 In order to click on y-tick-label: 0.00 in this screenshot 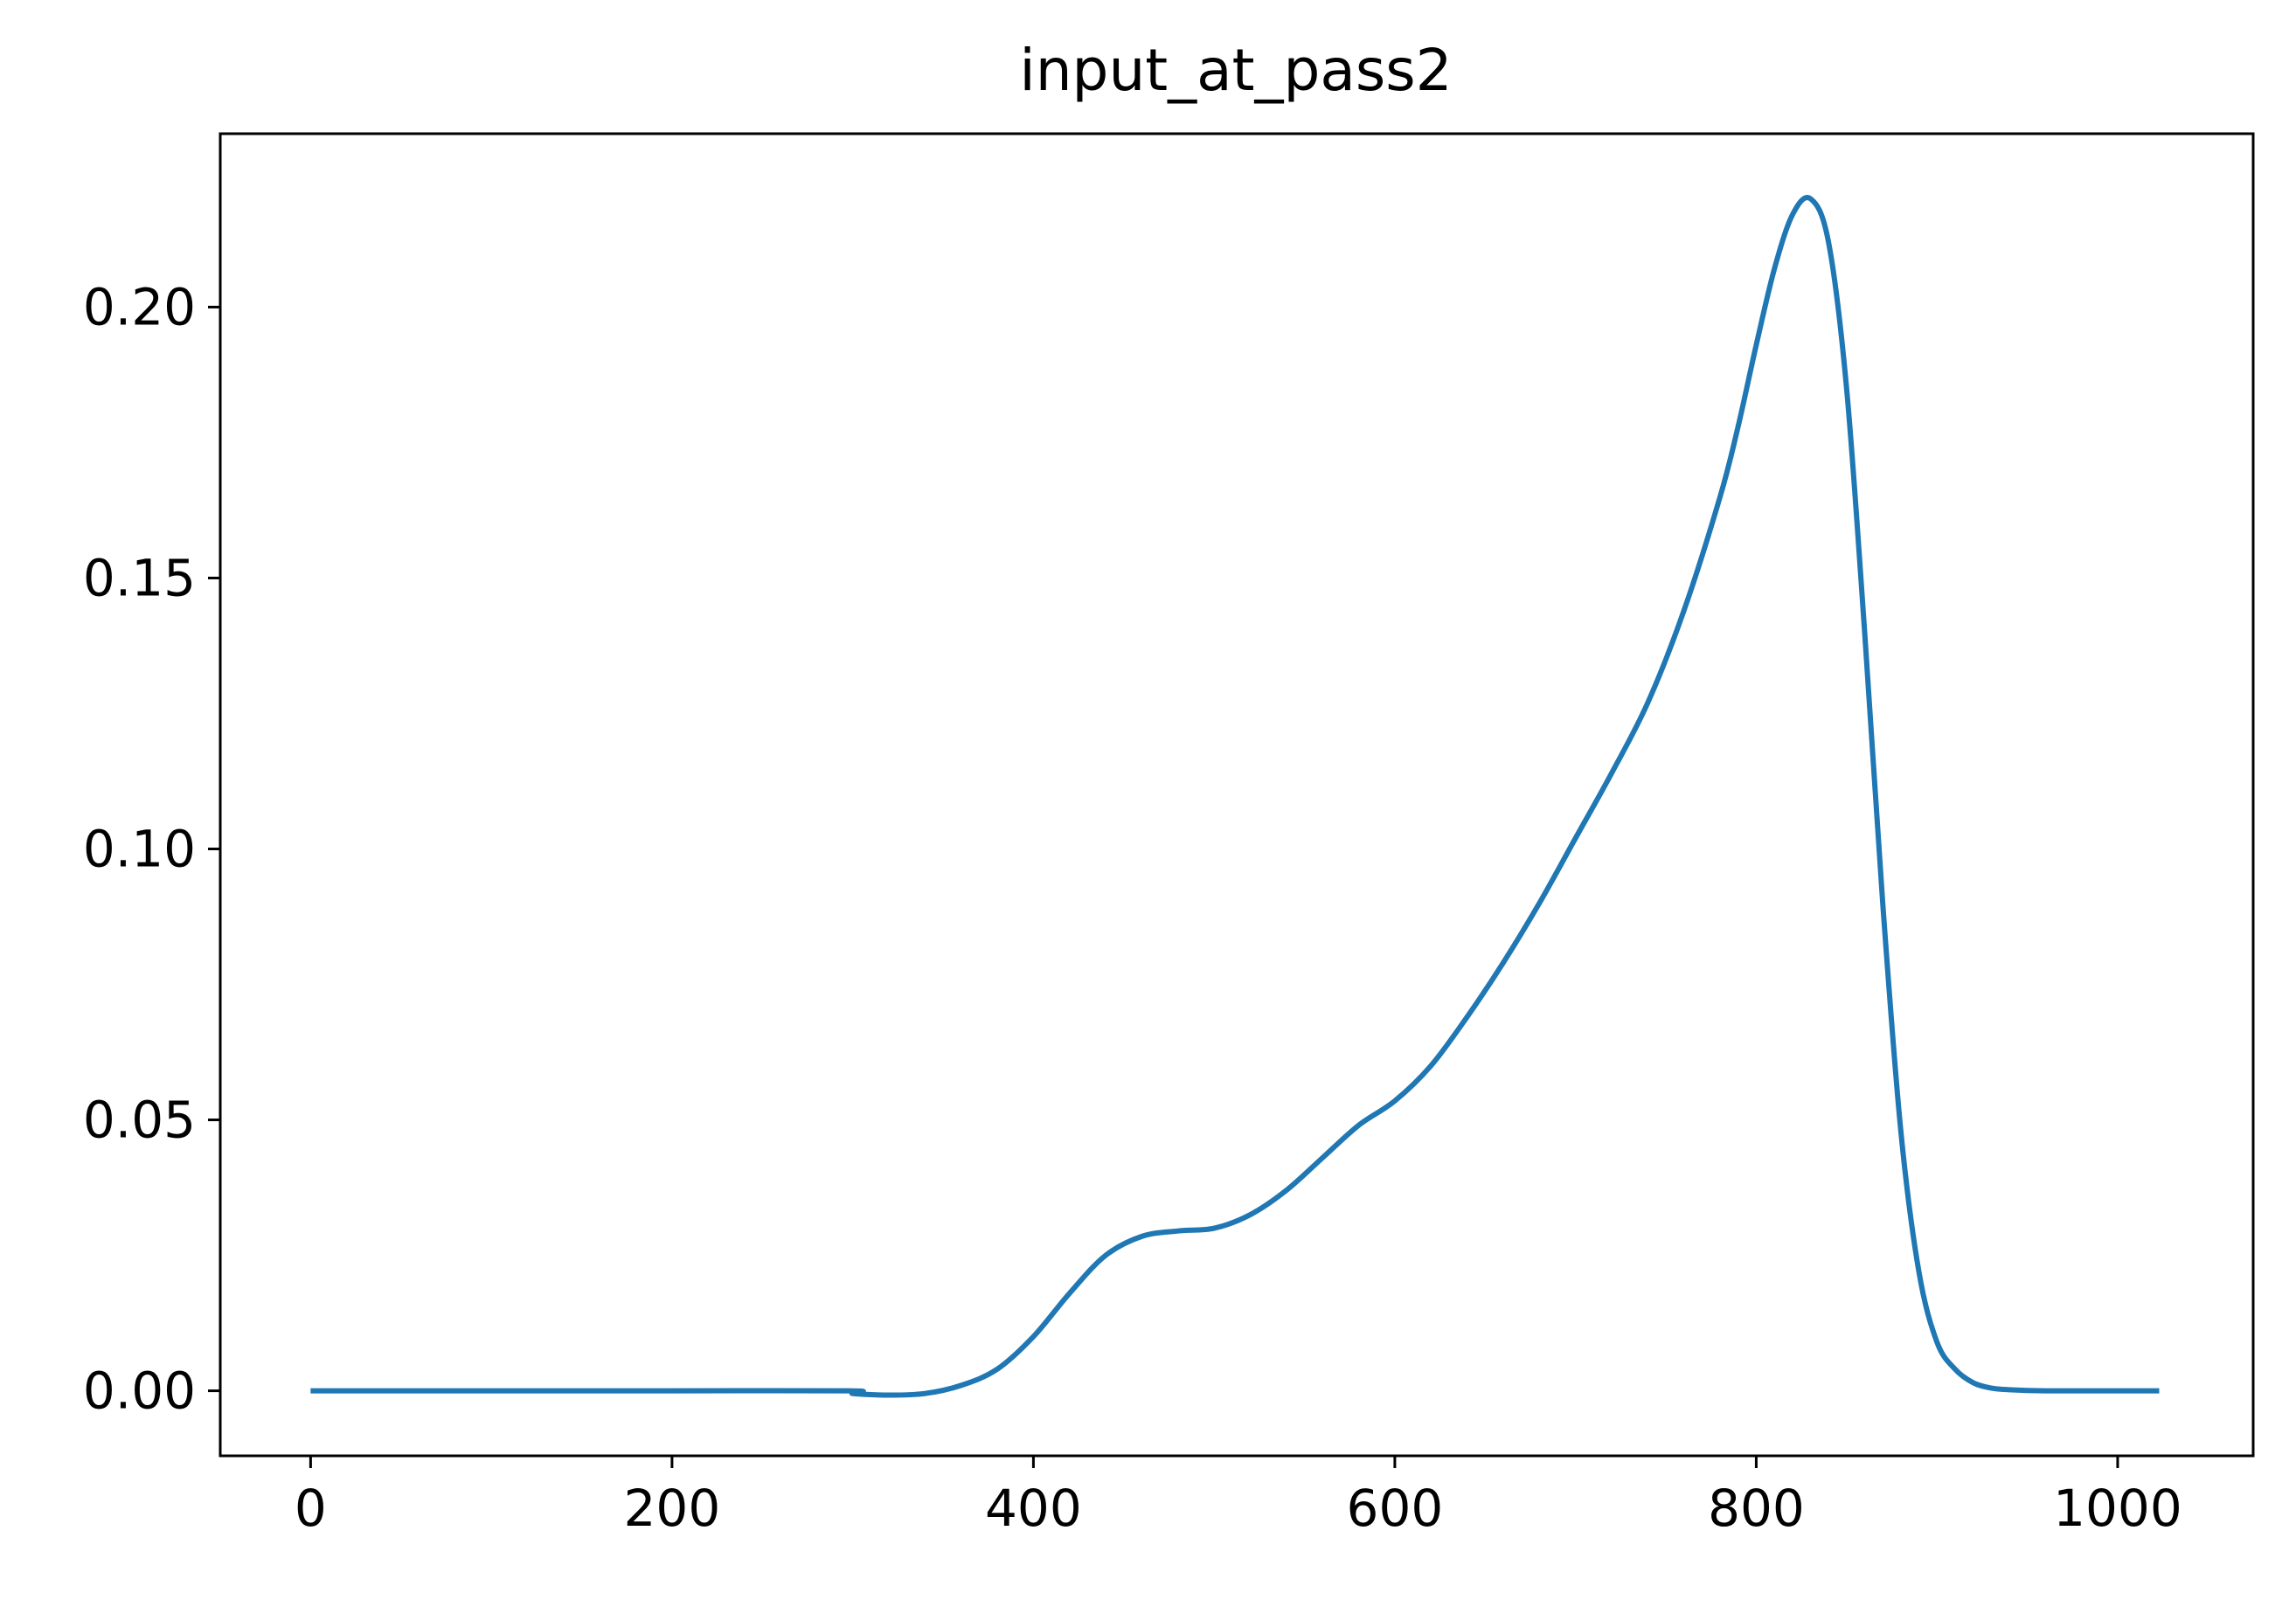, I will do `click(139, 1391)`.